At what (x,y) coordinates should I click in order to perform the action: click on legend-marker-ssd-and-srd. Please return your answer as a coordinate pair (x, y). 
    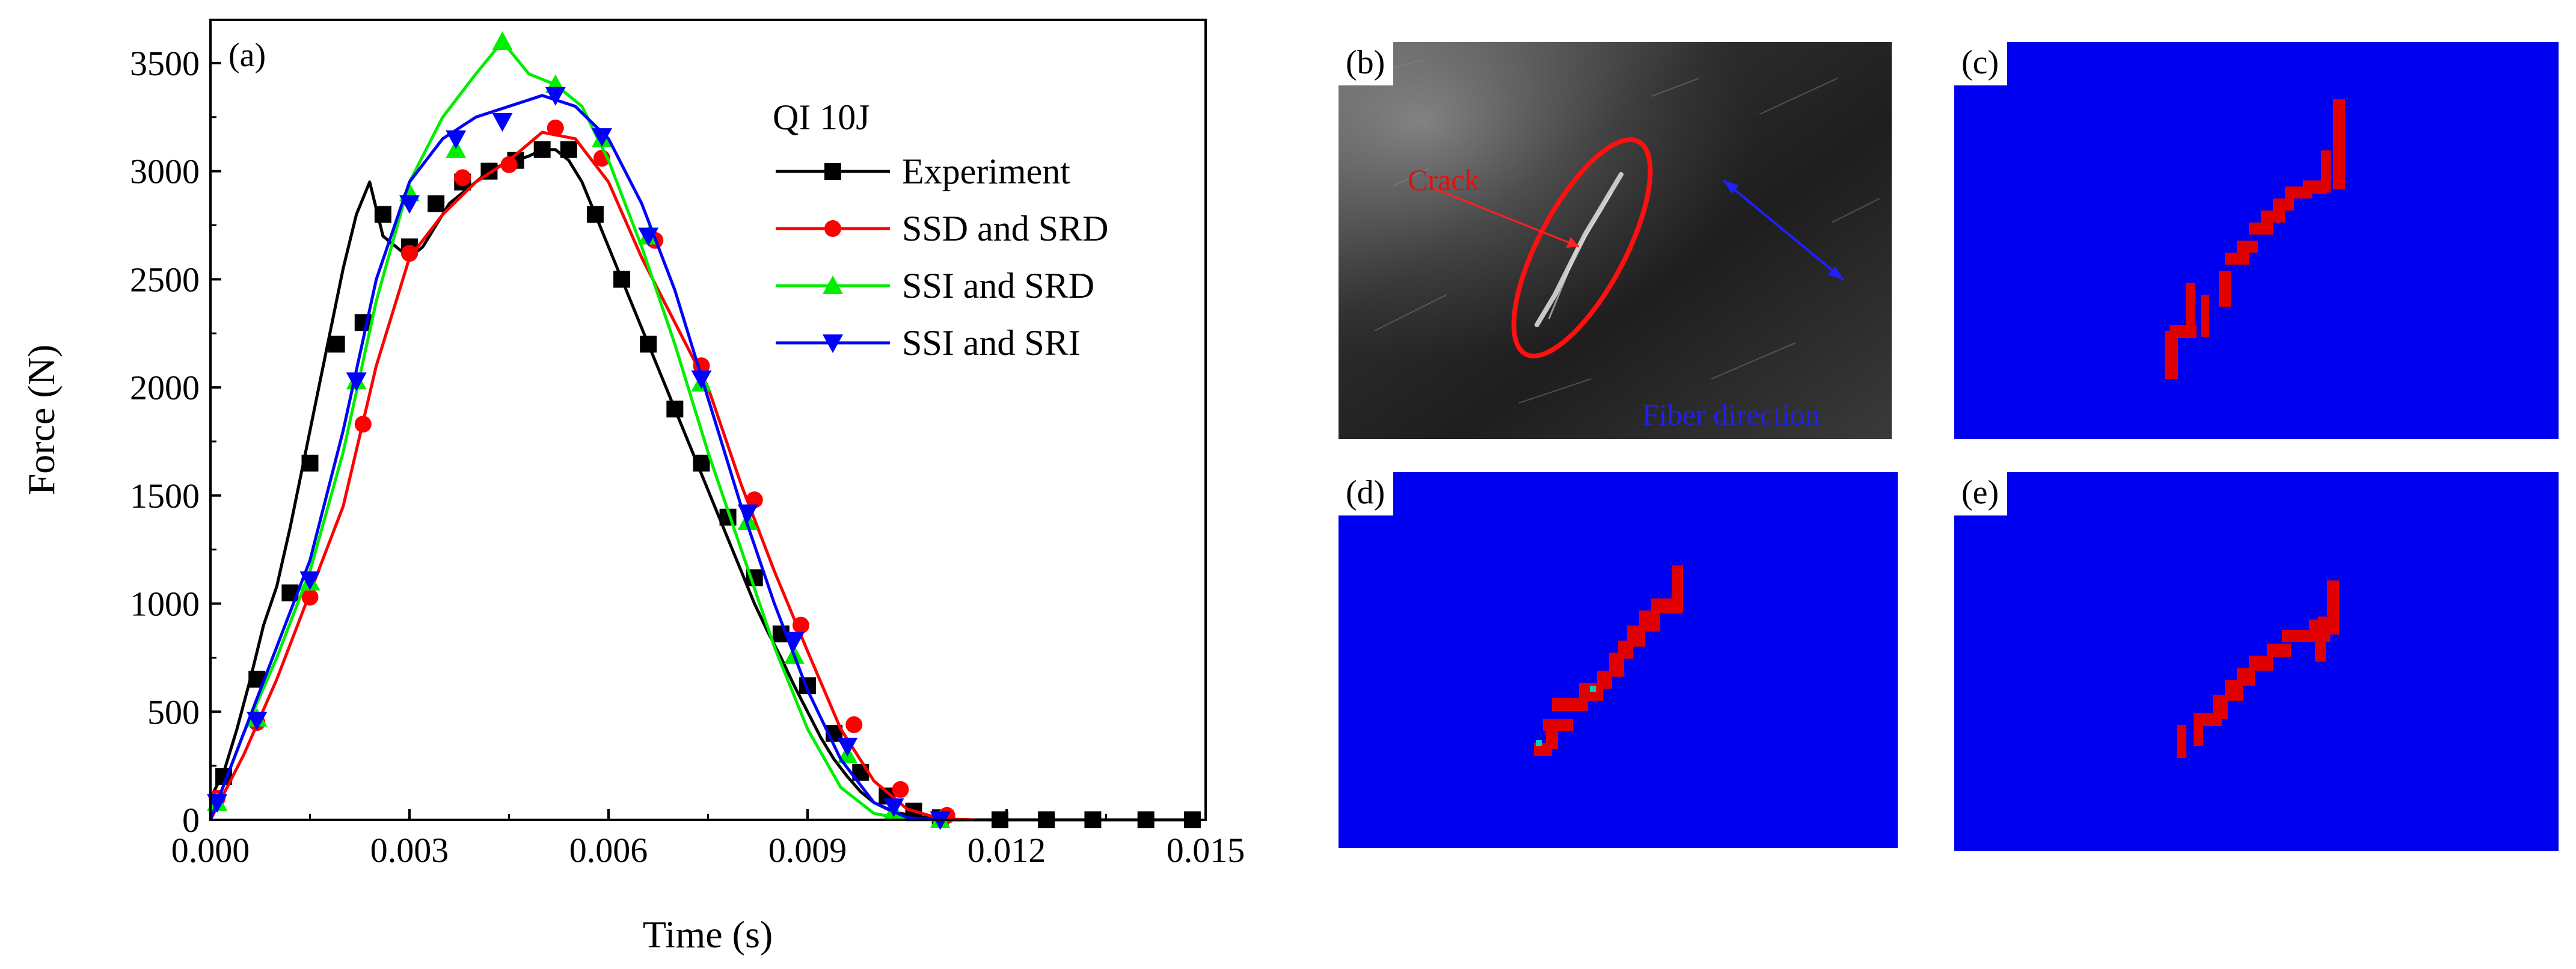
    Looking at the image, I should click on (832, 228).